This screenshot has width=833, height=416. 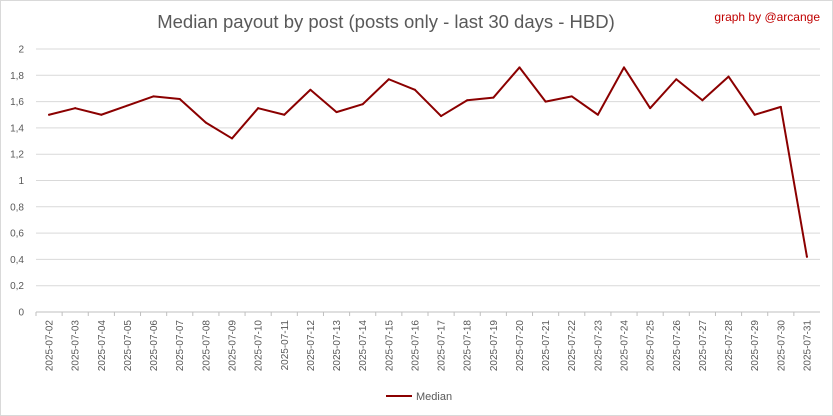 I want to click on x-tick-label: 2025-07-05, so click(x=128, y=346).